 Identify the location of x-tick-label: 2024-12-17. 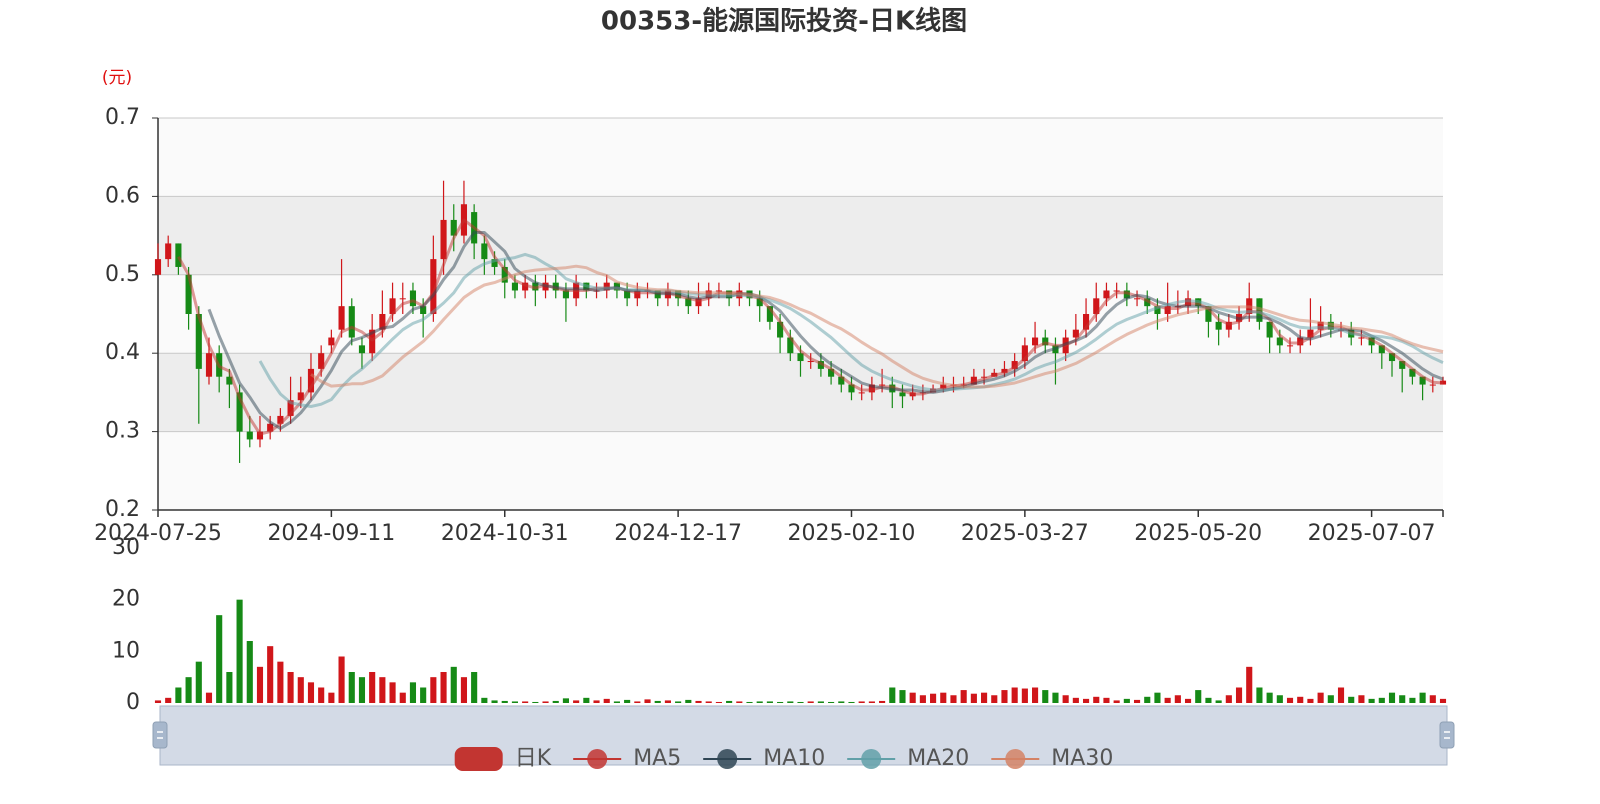
(678, 533).